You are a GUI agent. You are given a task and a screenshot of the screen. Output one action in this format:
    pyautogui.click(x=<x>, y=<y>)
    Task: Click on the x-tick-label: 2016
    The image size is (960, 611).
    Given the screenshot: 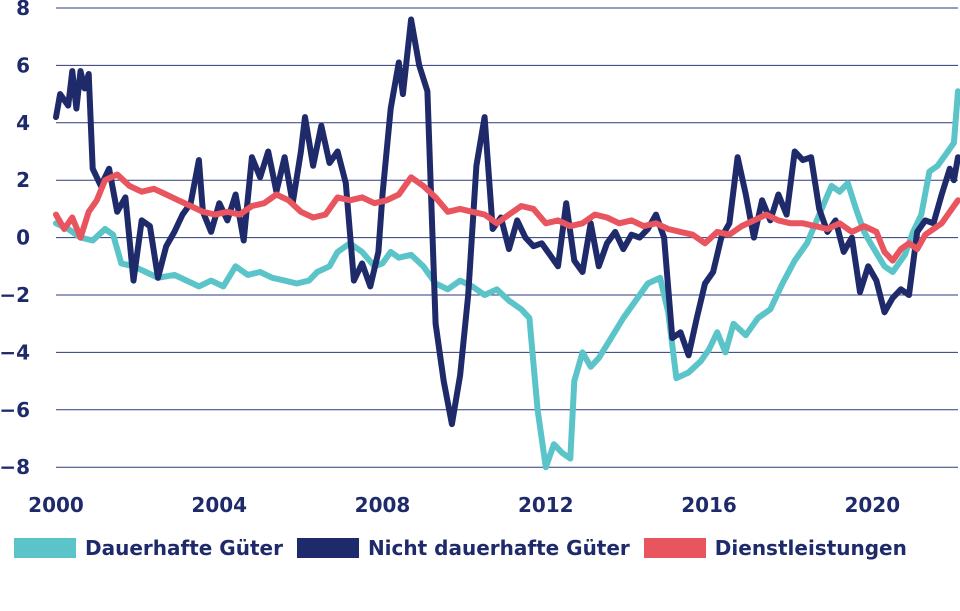 What is the action you would take?
    pyautogui.click(x=709, y=505)
    